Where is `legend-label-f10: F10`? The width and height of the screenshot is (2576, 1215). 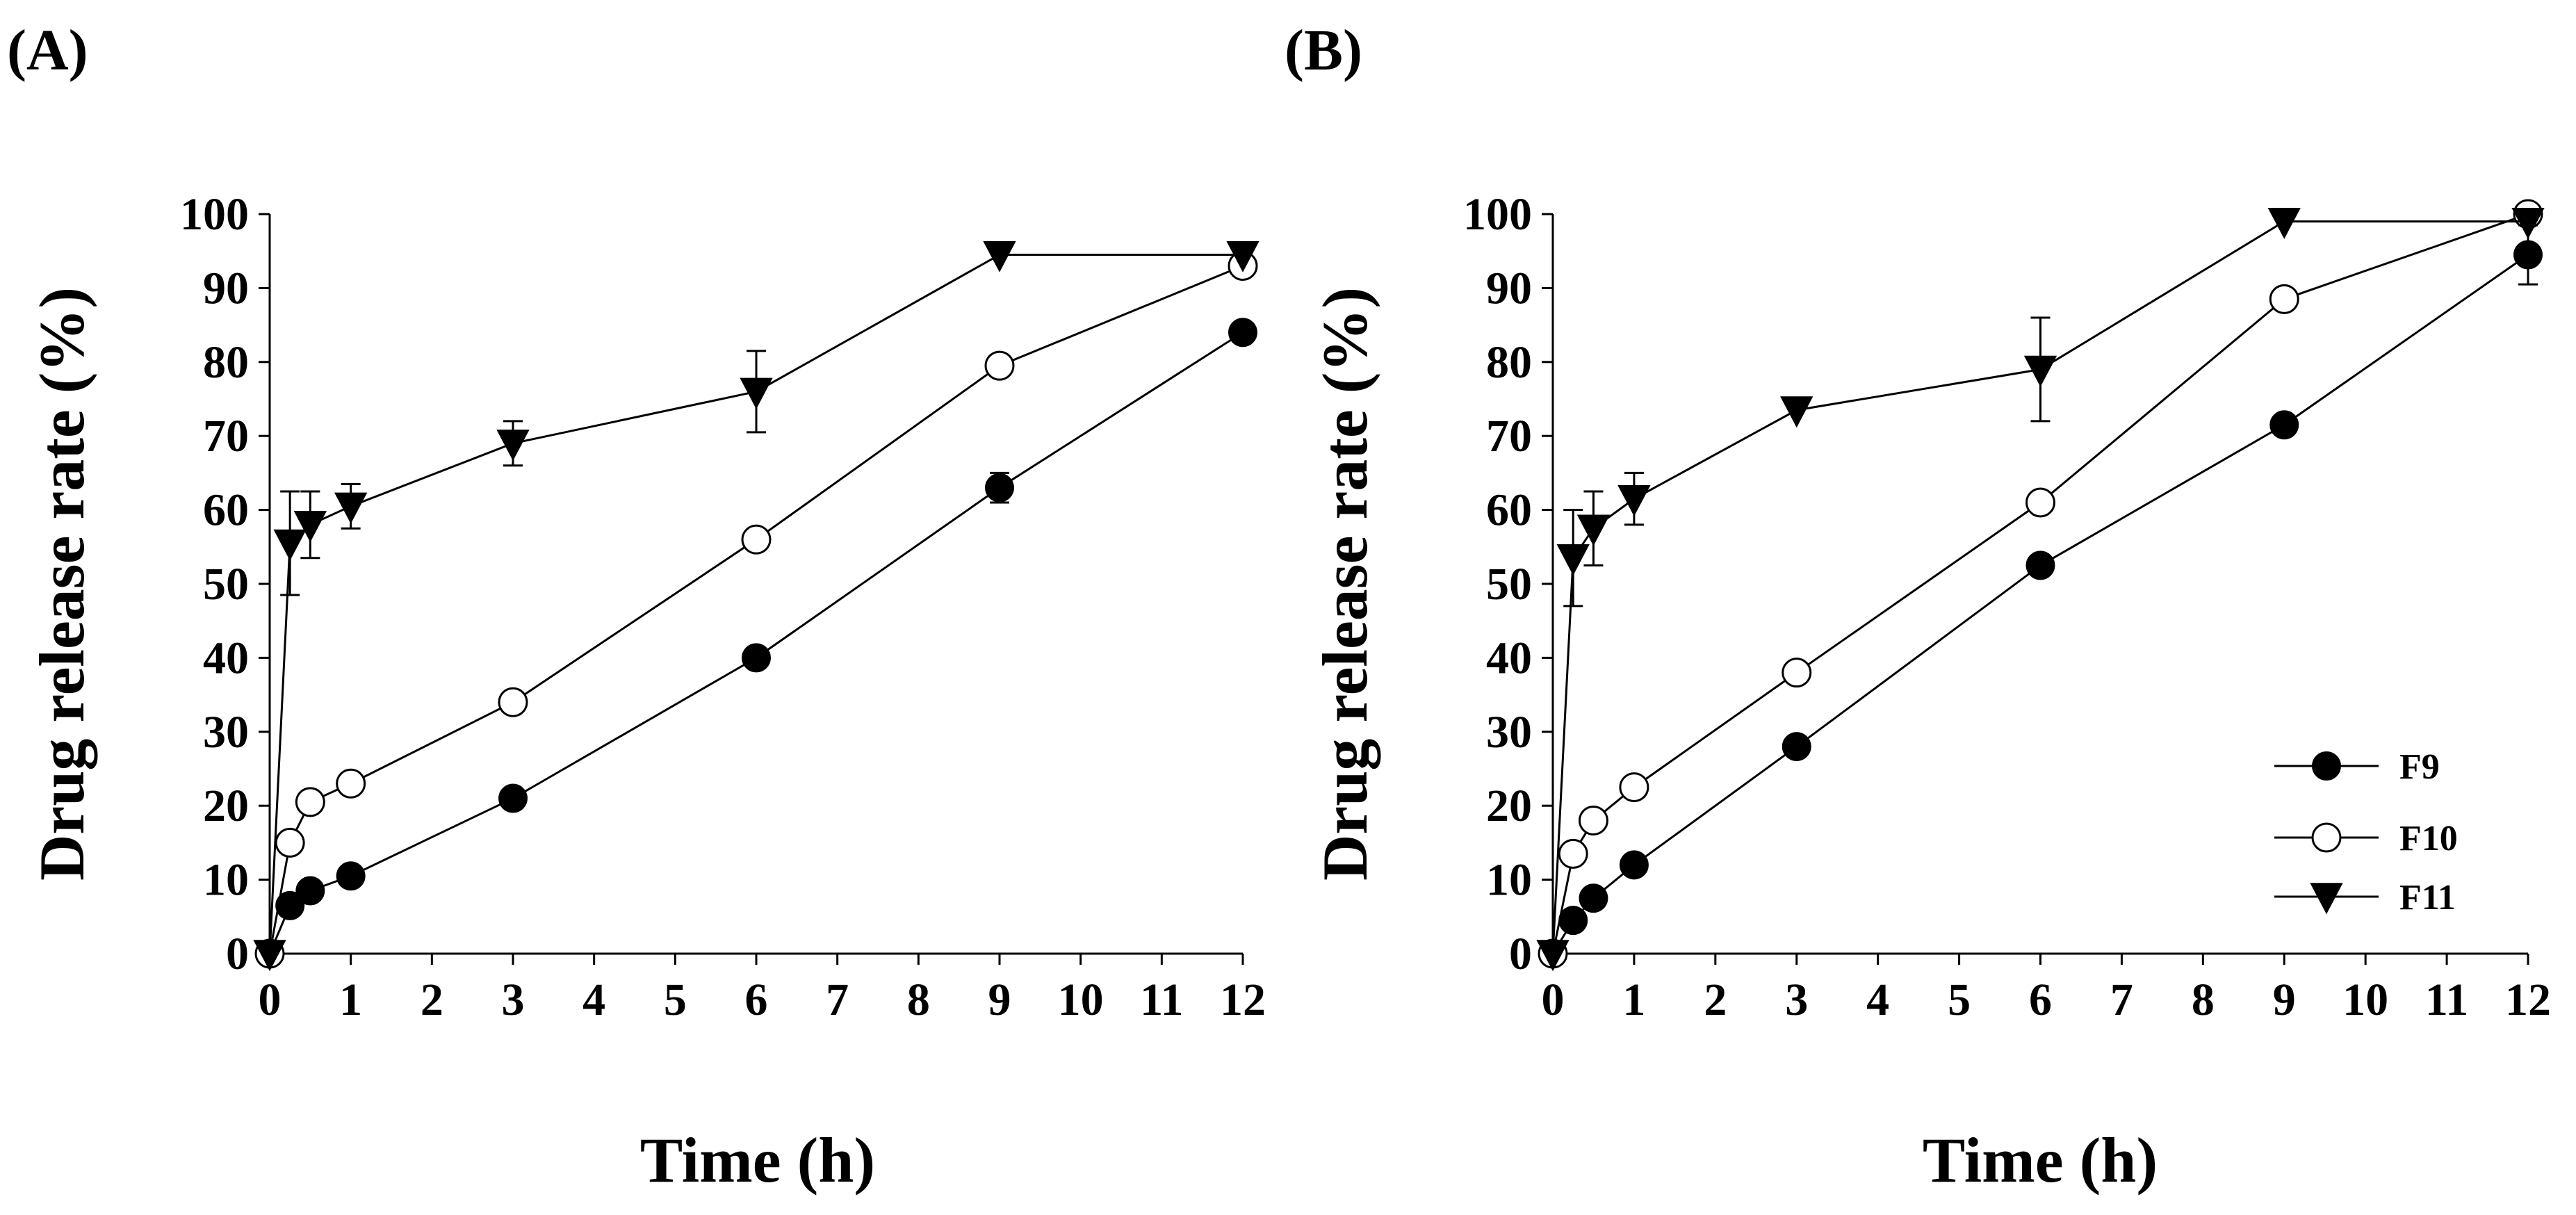
legend-label-f10: F10 is located at coordinates (2428, 838).